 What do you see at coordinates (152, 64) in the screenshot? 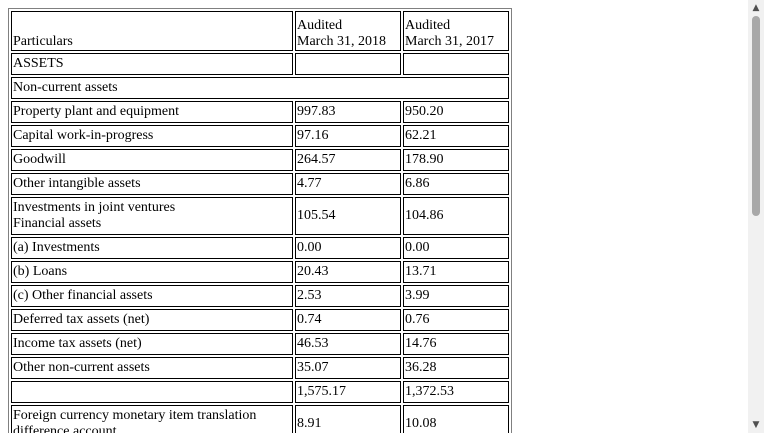
I see `assets-label: ASSETS` at bounding box center [152, 64].